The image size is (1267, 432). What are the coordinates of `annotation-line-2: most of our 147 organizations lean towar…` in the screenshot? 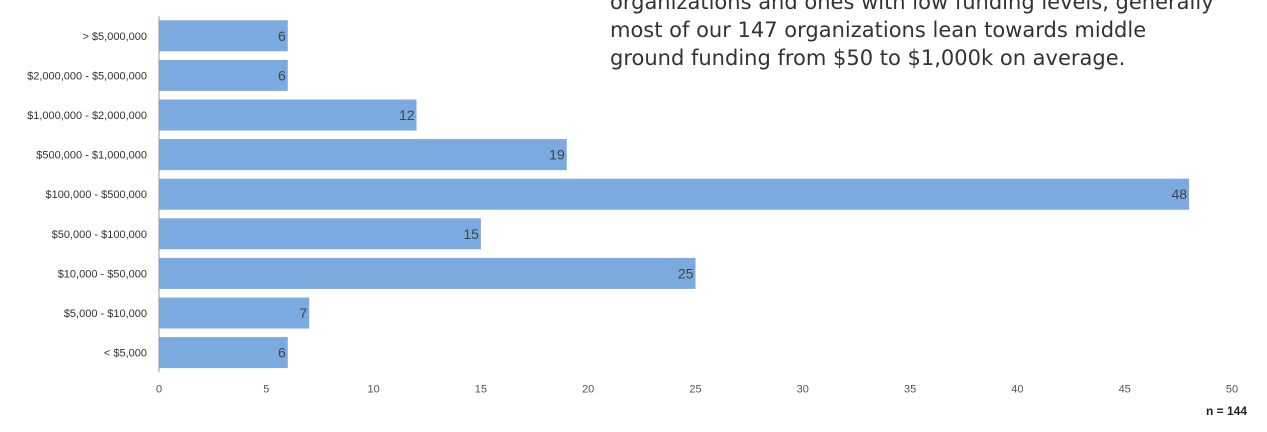 It's located at (878, 30).